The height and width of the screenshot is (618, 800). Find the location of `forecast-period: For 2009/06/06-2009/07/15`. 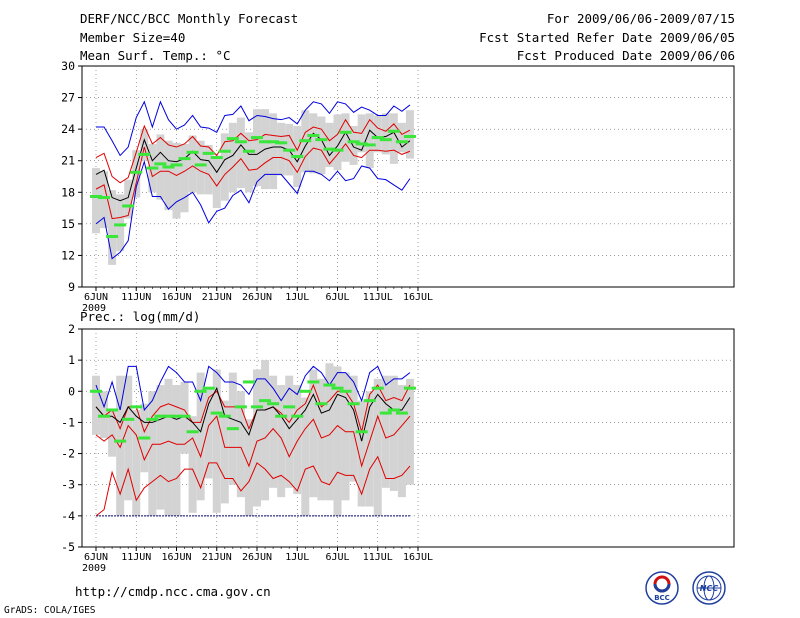

forecast-period: For 2009/06/06-2009/07/15 is located at coordinates (640, 18).